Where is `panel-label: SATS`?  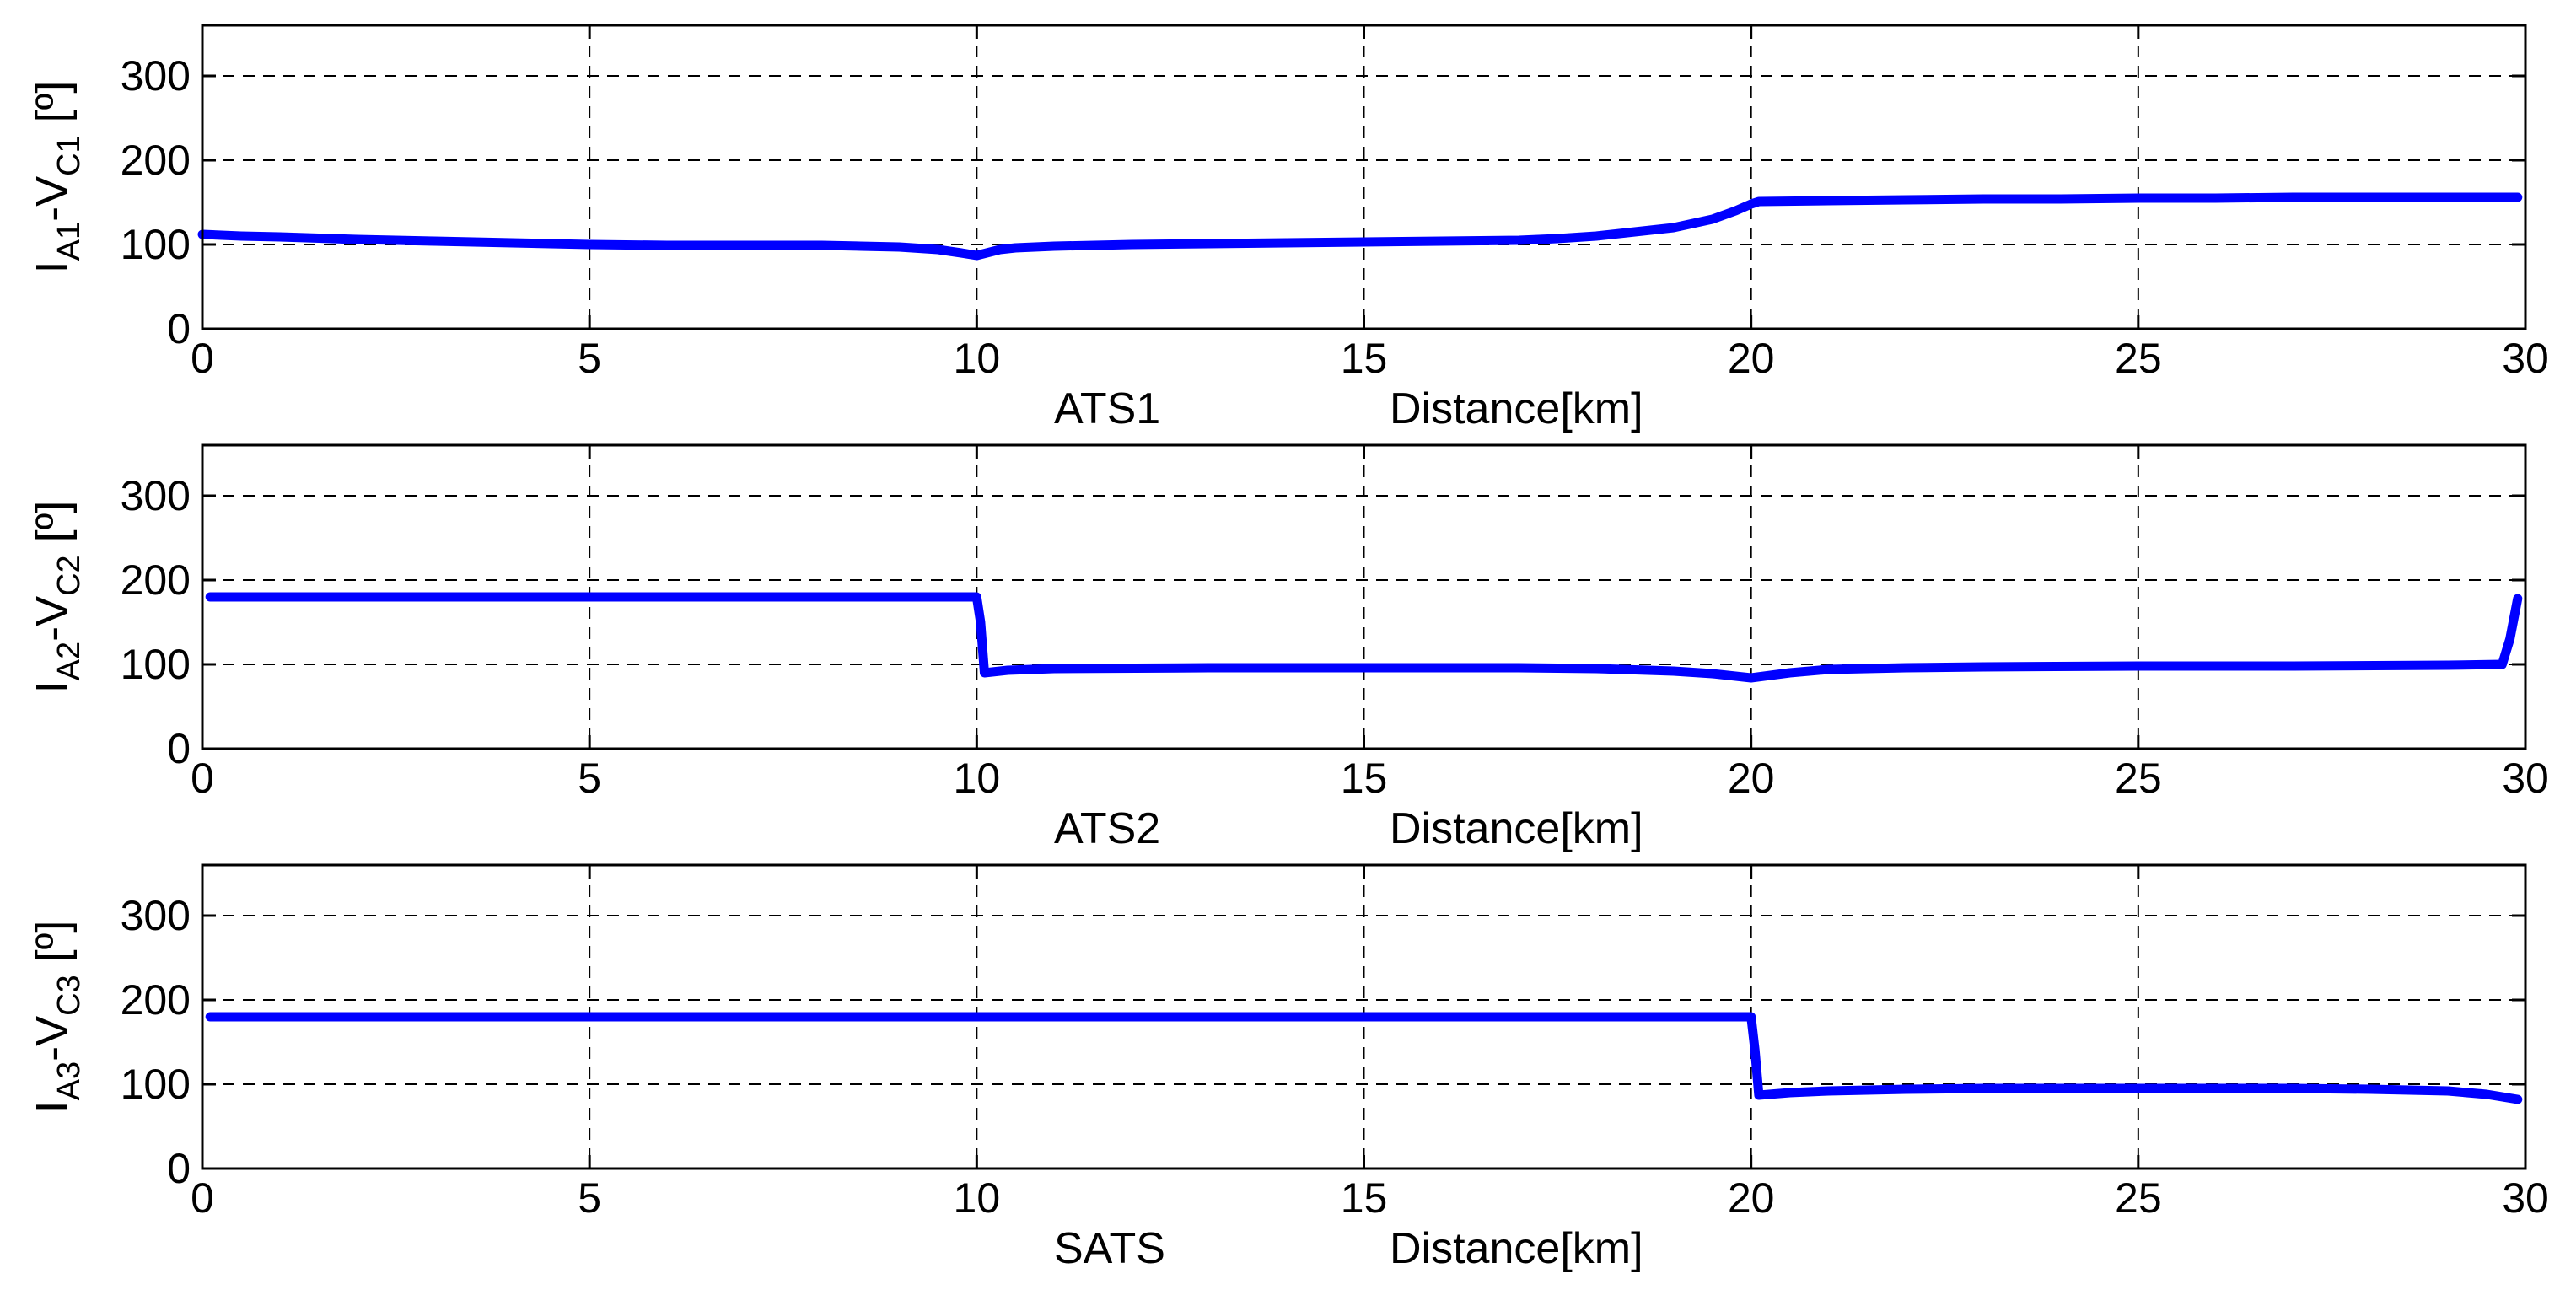 panel-label: SATS is located at coordinates (1109, 1248).